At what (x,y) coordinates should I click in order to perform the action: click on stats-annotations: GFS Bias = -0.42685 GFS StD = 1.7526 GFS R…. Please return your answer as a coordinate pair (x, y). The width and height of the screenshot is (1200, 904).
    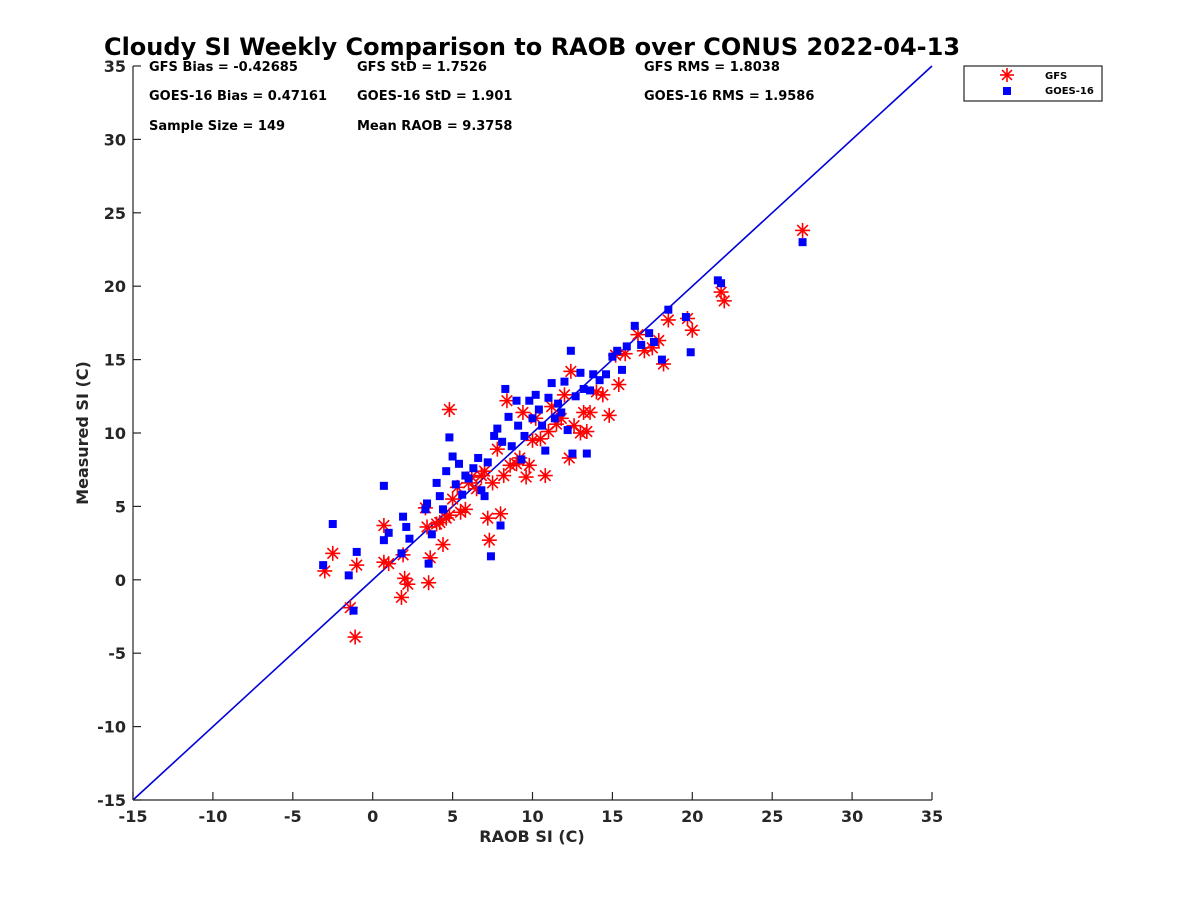
    Looking at the image, I should click on (481, 97).